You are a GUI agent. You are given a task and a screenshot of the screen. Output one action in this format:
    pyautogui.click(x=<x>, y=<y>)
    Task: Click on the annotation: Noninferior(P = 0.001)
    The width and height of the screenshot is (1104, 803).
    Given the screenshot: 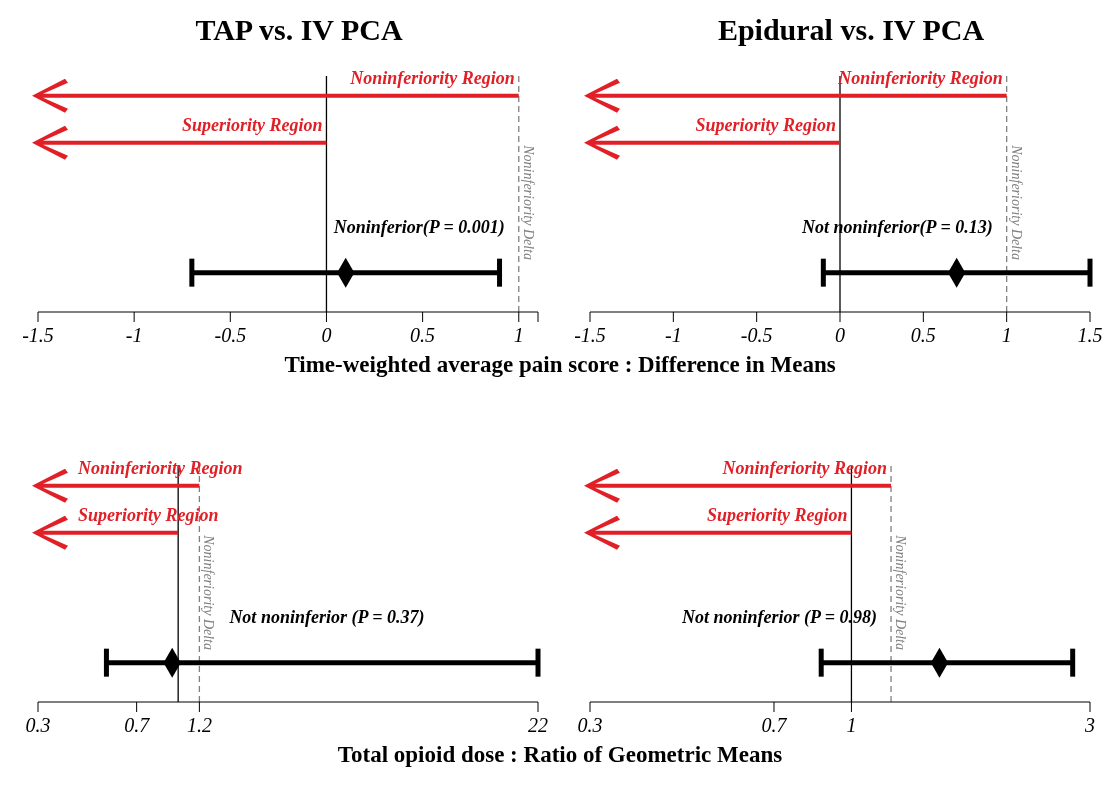 What is the action you would take?
    pyautogui.click(x=418, y=228)
    